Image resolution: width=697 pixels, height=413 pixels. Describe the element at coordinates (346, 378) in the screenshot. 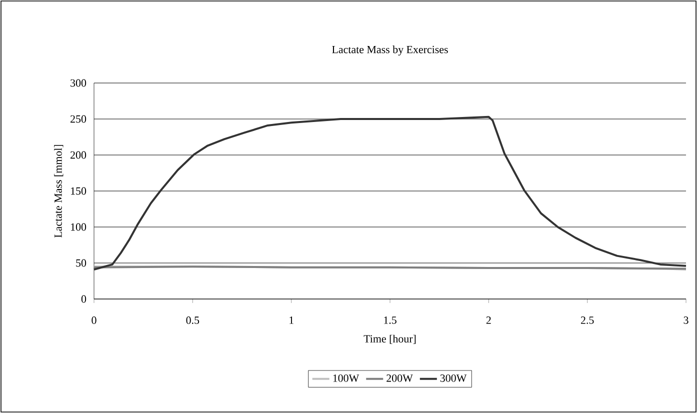

I see `legend-label: 100W` at that location.